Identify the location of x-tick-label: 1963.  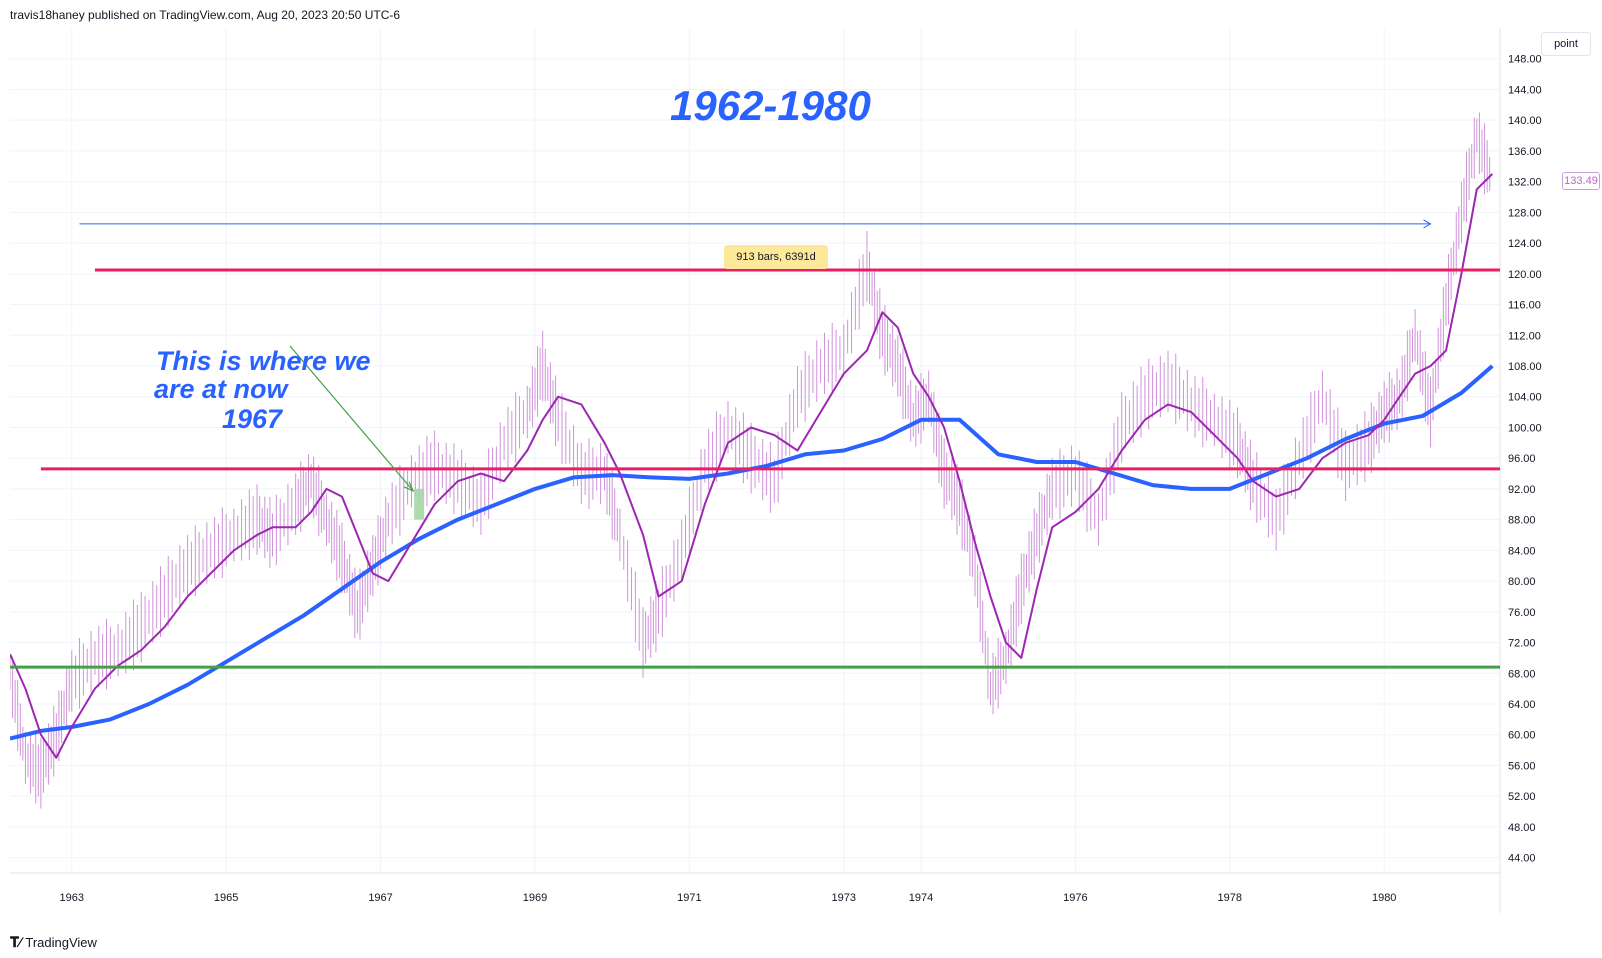
(72, 898).